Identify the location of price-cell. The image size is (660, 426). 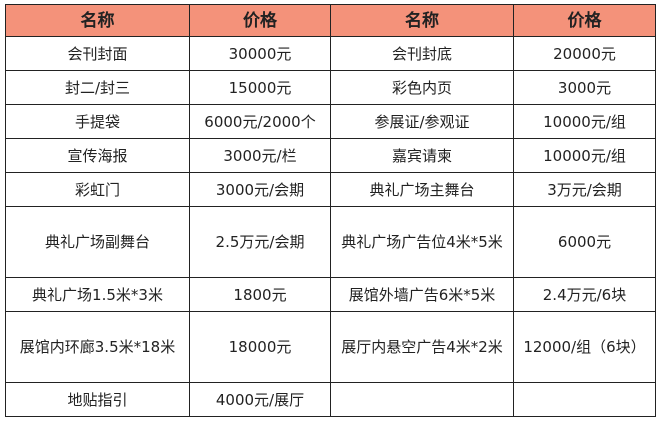
(584, 399).